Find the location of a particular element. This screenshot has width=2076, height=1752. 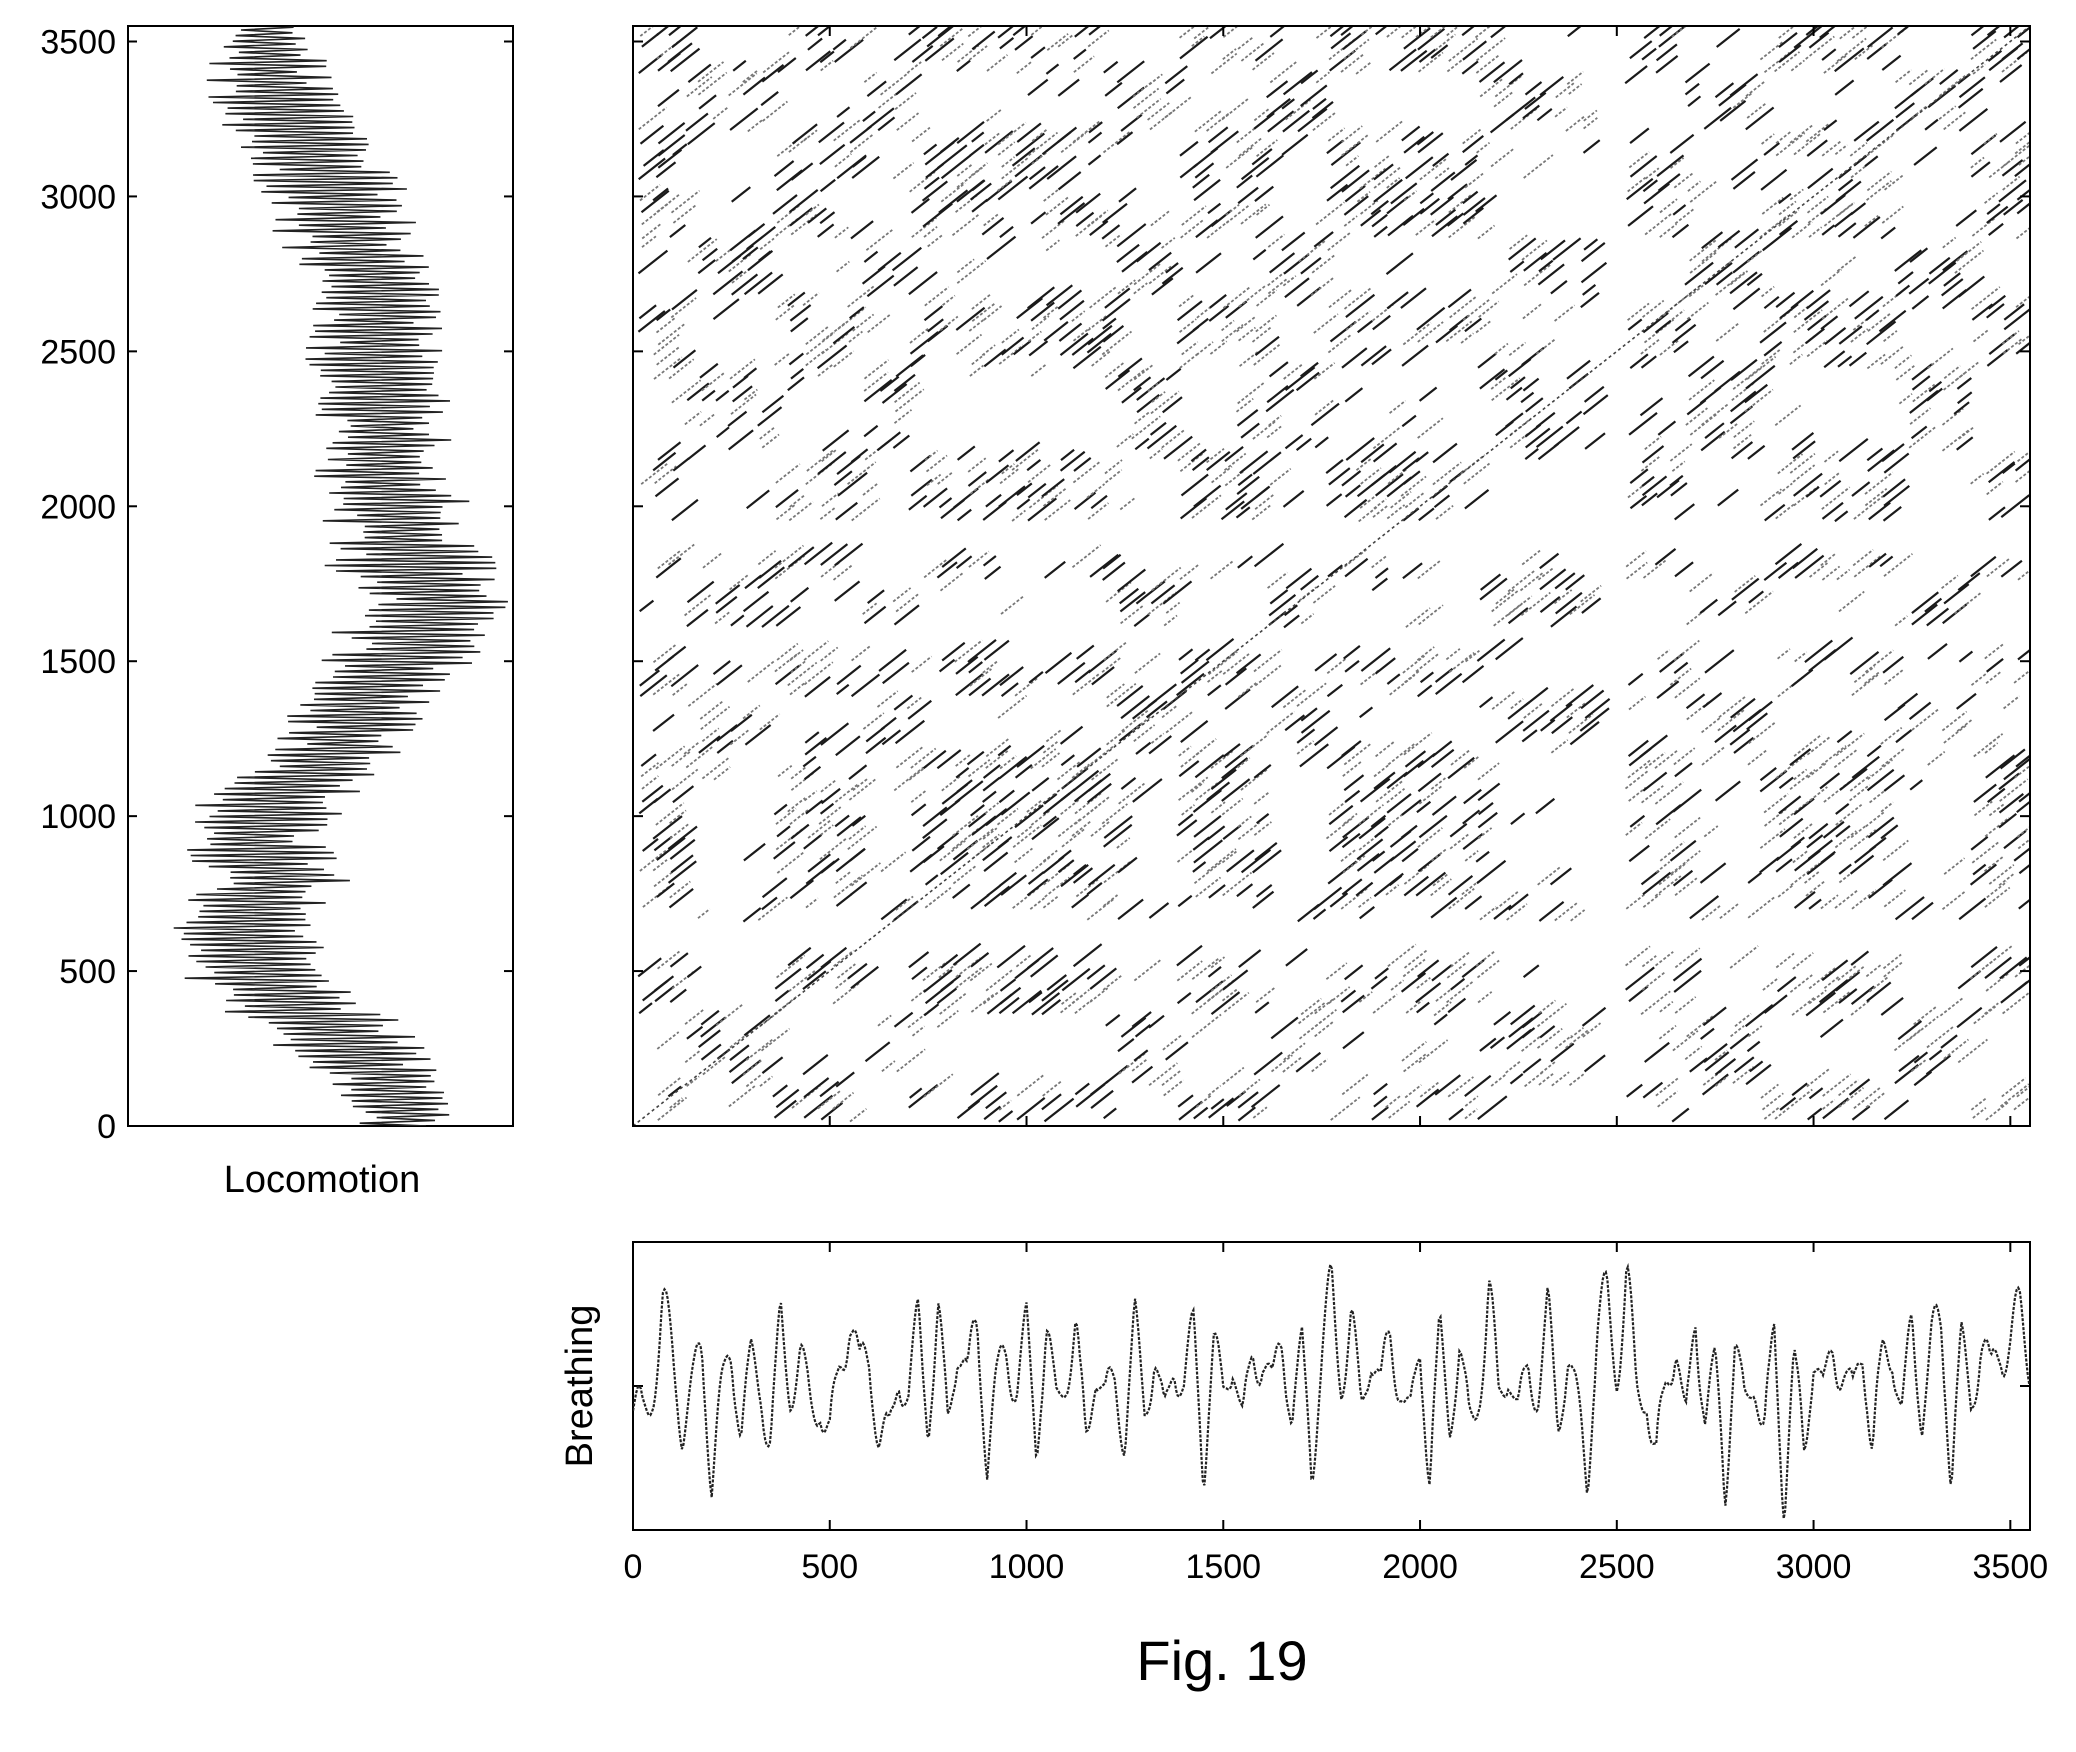

locomotion-y-tick-label: 2000 is located at coordinates (78, 507).